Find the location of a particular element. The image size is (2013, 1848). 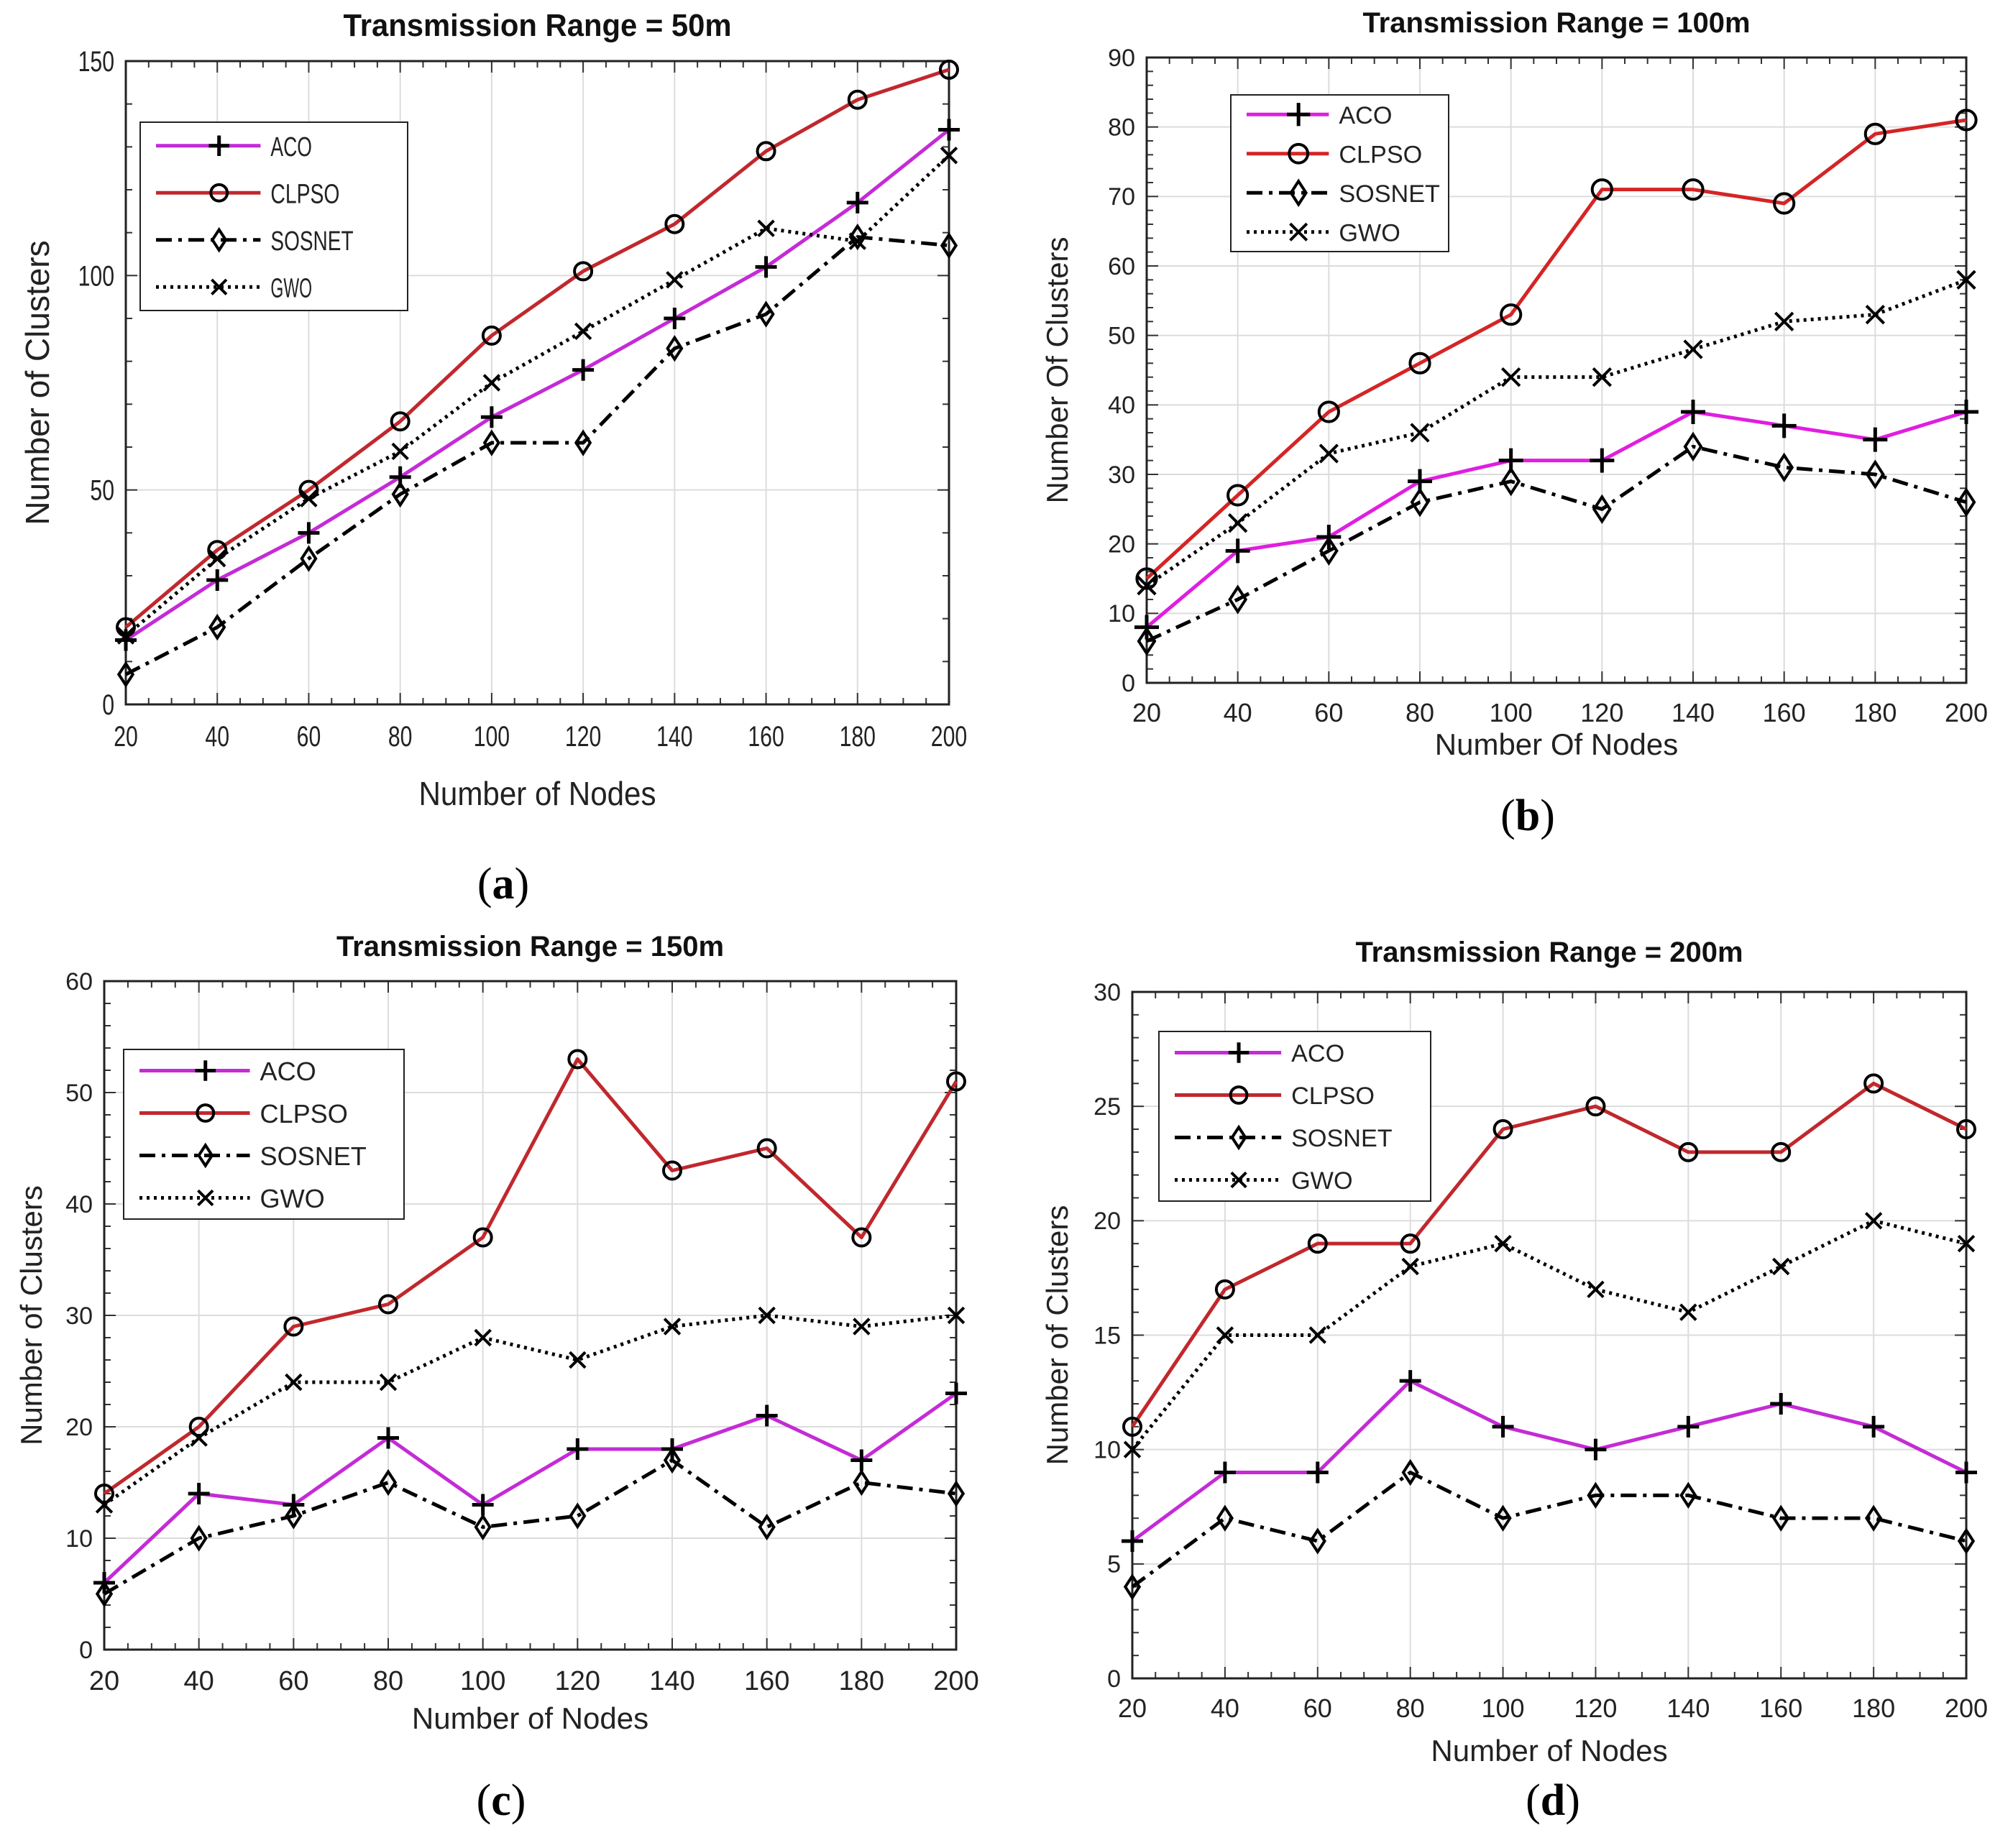

x-tick-label: 100 is located at coordinates (1503, 1708).